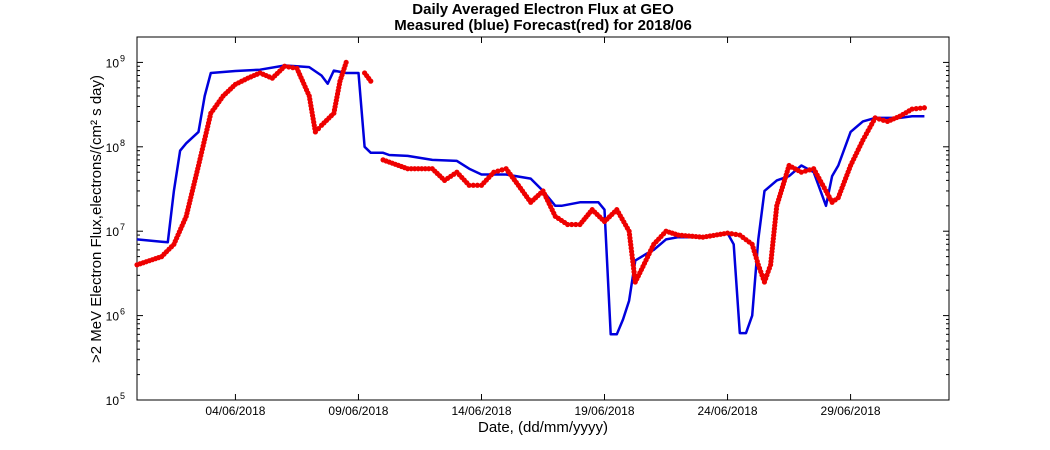  Describe the element at coordinates (122, 312) in the screenshot. I see `y-tick-exponent: 6` at that location.